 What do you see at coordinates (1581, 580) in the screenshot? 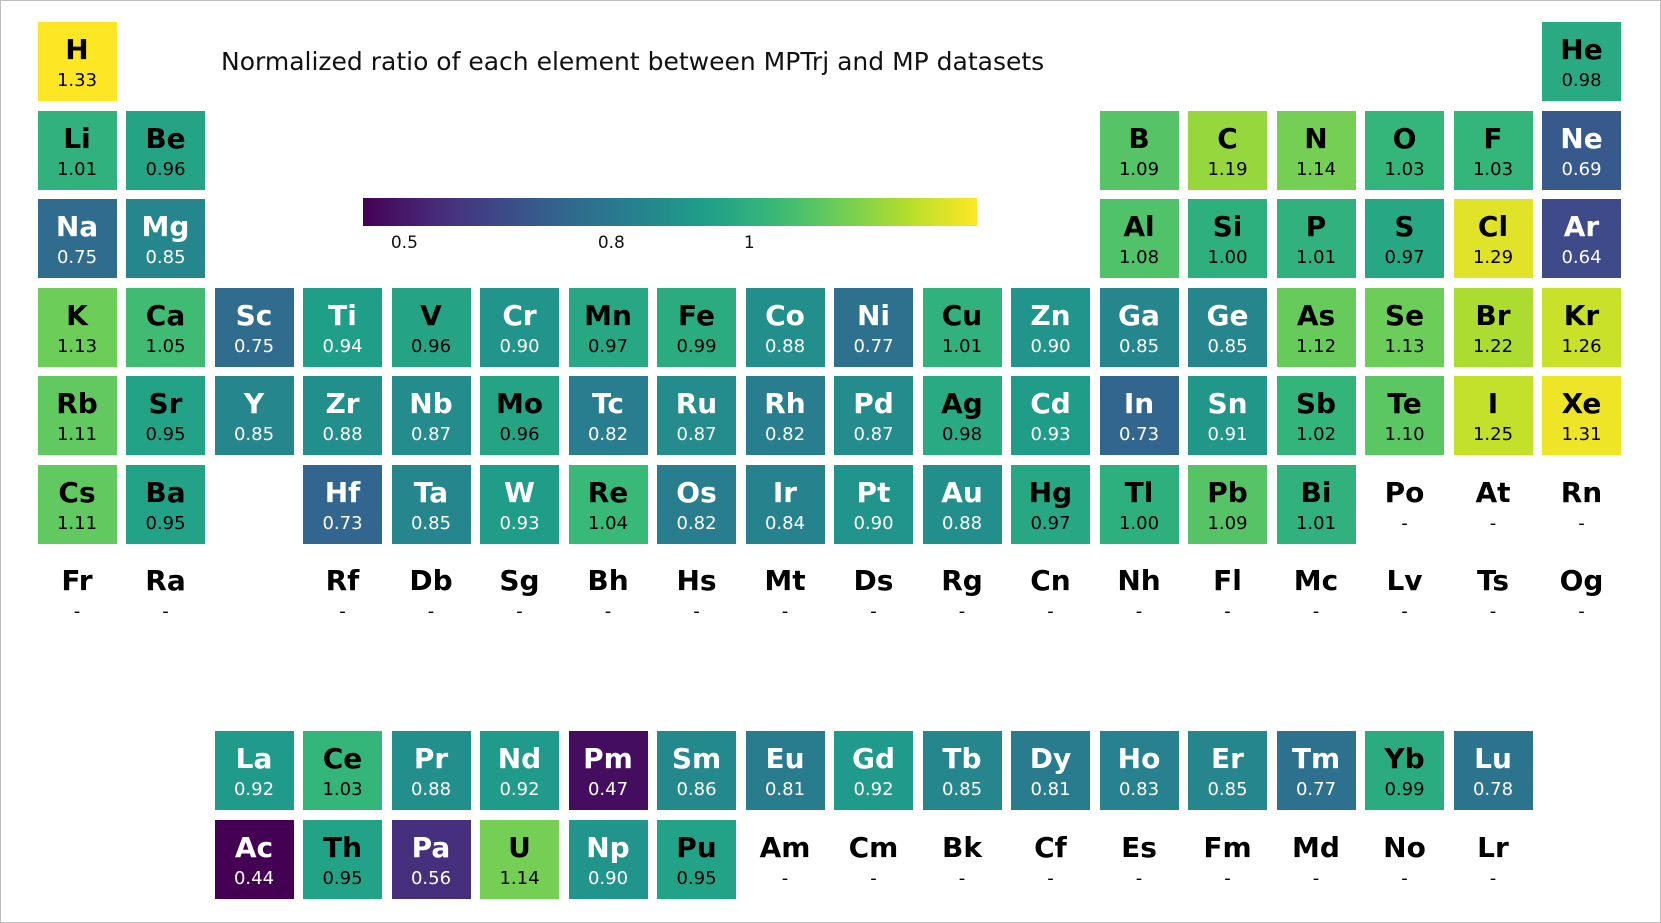
I see `element-symbol: Og` at bounding box center [1581, 580].